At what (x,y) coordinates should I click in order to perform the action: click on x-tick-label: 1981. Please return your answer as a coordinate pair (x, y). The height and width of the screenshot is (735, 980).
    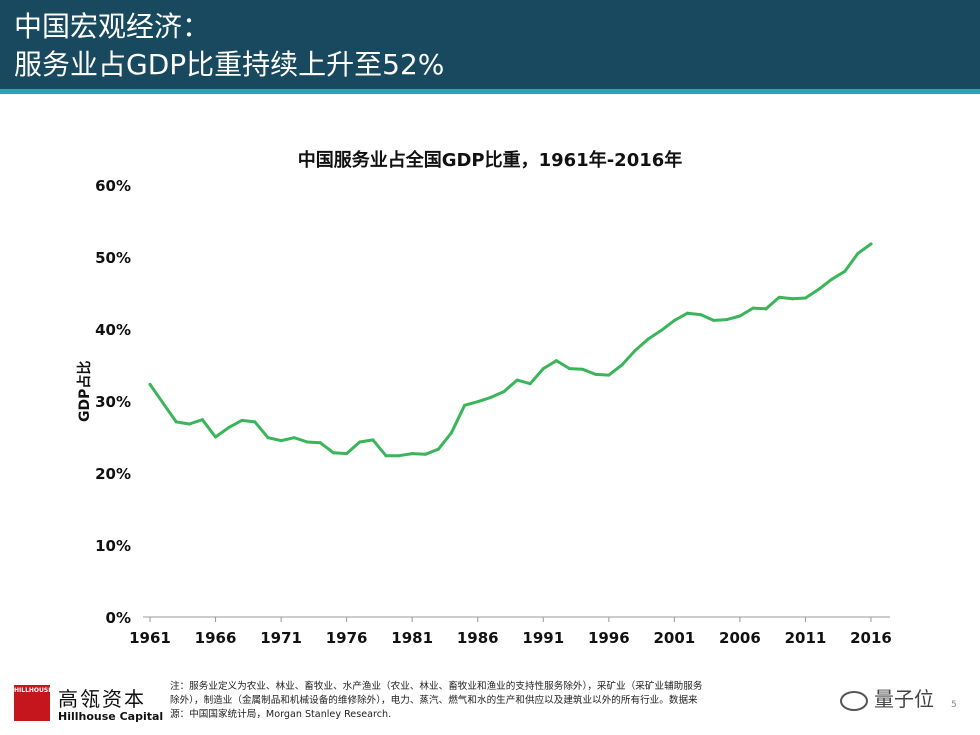
    Looking at the image, I should click on (412, 638).